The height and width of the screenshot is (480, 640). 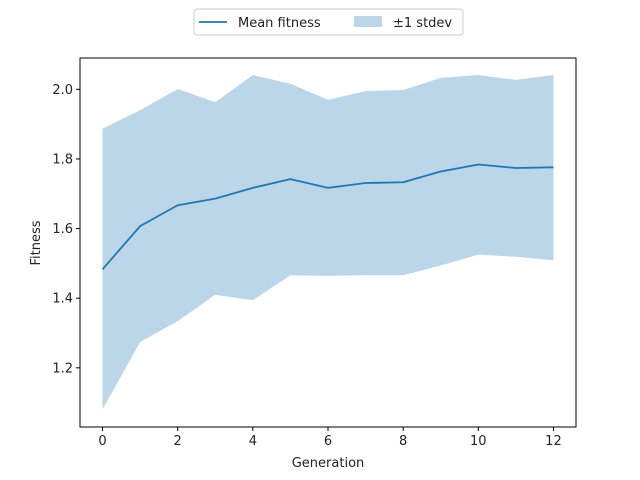 I want to click on legend: Mean fitness ±1 stdev, so click(x=328, y=22).